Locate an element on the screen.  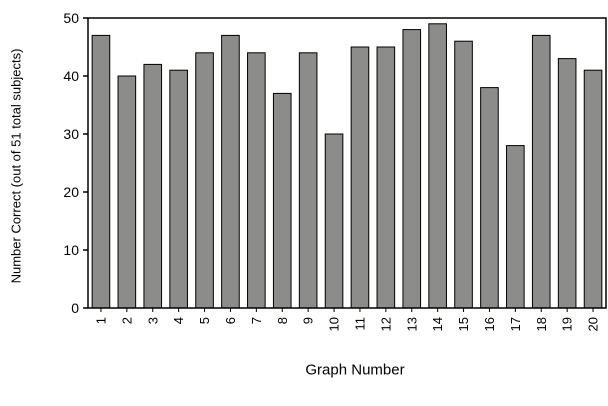
x-tick-label: 18 is located at coordinates (541, 324).